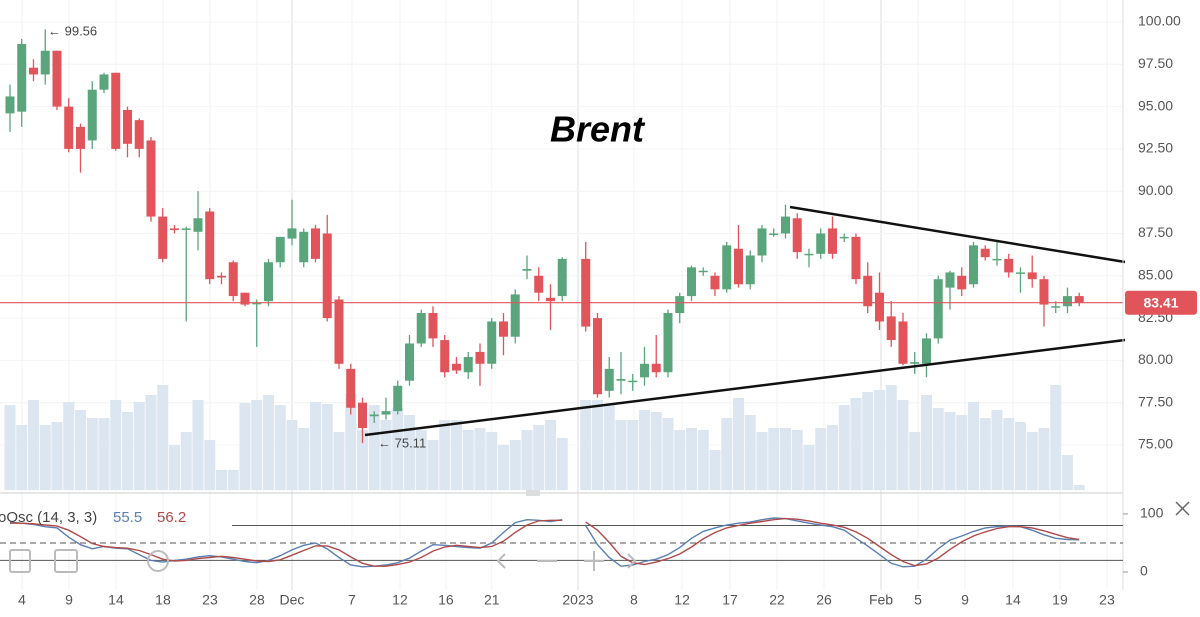 This screenshot has width=1200, height=617. I want to click on x-tick-label: 12, so click(400, 600).